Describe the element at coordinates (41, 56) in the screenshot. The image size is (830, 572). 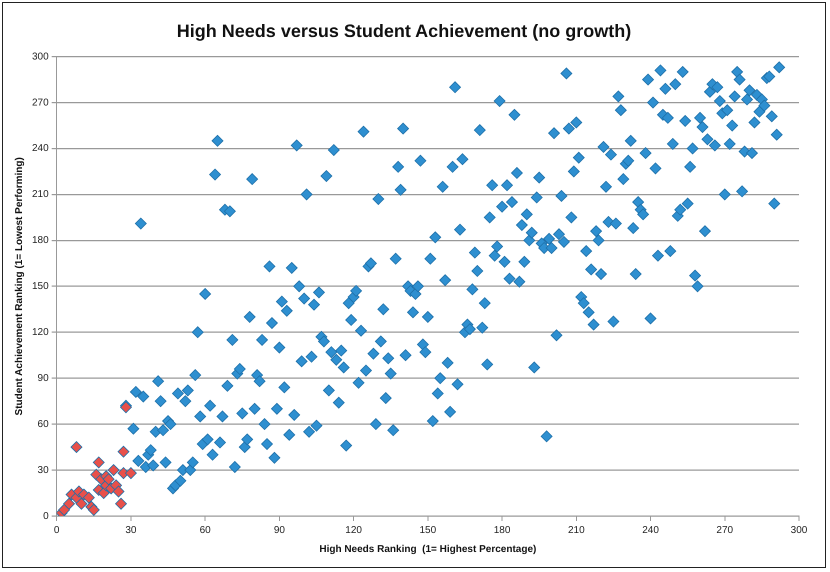
I see `y-tick-label: 300` at that location.